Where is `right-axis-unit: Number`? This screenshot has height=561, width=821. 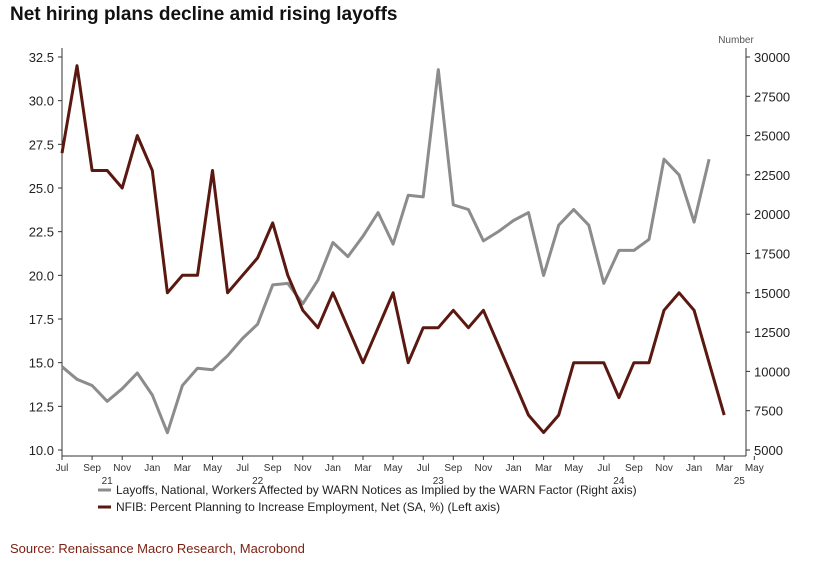
right-axis-unit: Number is located at coordinates (736, 40).